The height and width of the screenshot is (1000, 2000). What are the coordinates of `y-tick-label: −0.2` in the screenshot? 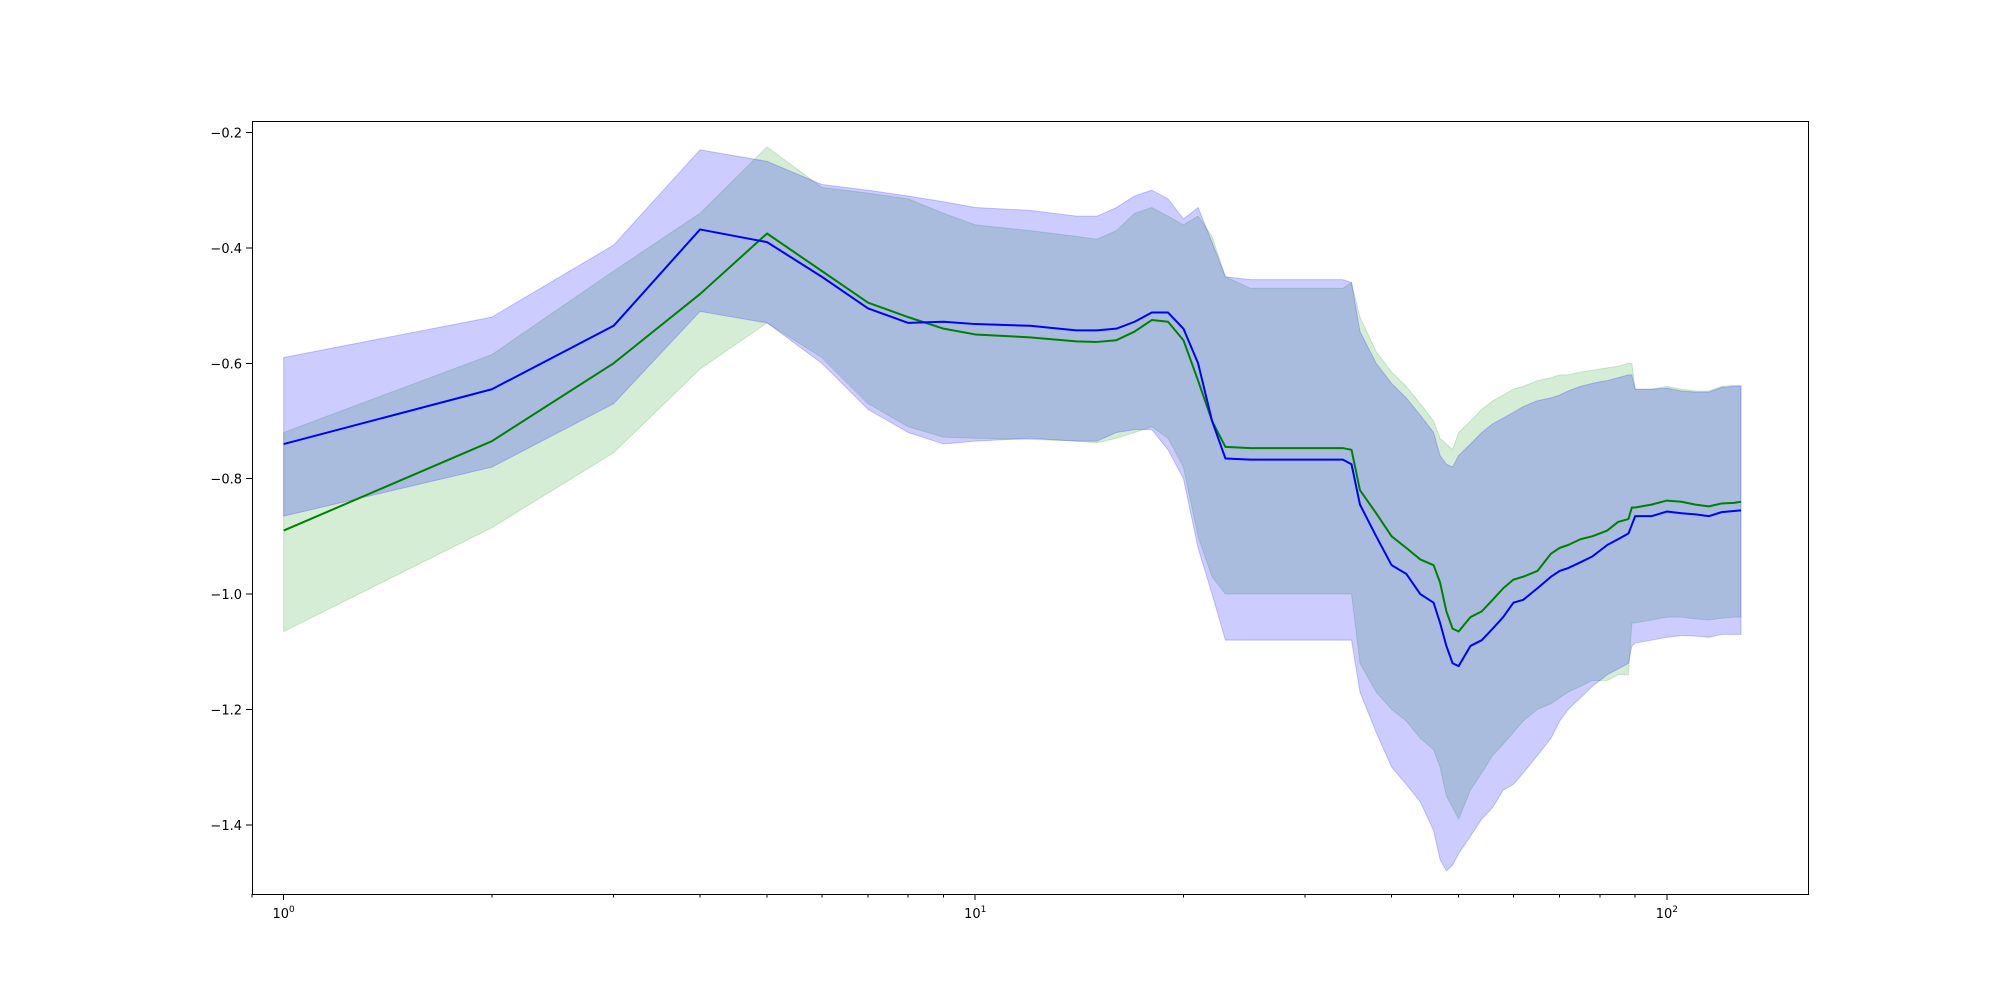 It's located at (226, 134).